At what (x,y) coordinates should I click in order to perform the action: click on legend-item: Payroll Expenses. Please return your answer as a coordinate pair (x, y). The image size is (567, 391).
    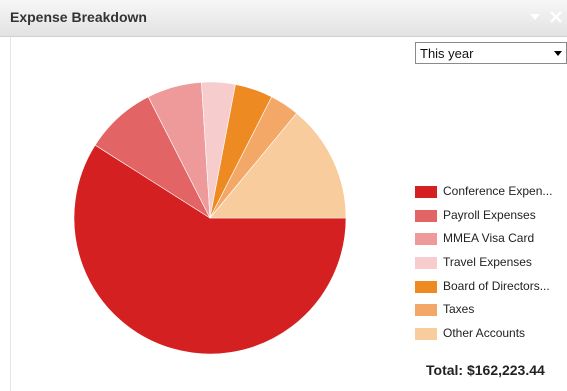
    Looking at the image, I should click on (491, 219).